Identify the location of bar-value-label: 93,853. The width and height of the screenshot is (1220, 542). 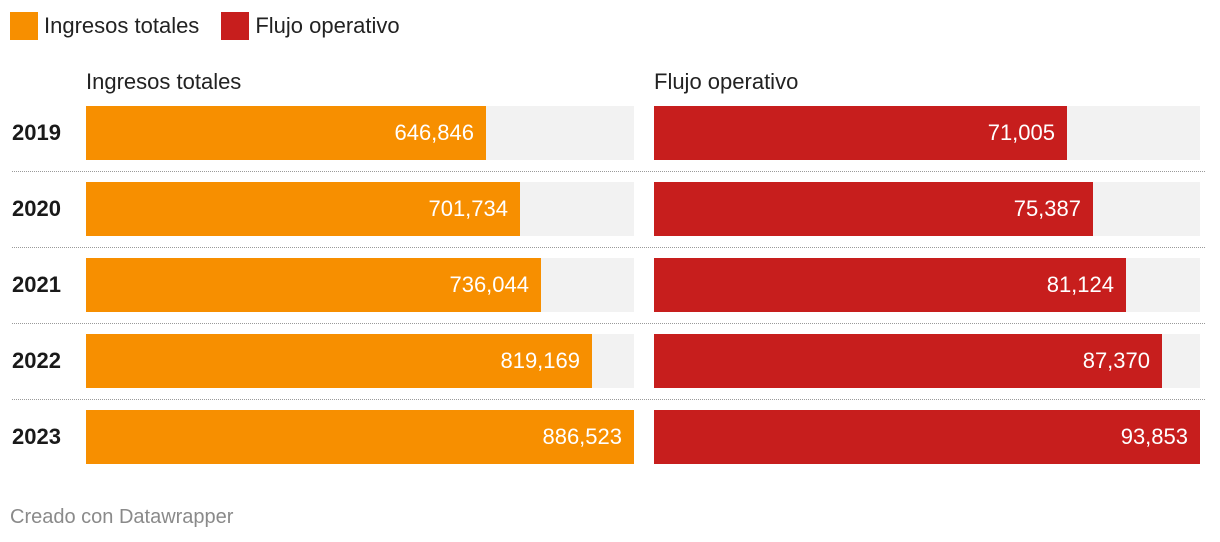
(1154, 436).